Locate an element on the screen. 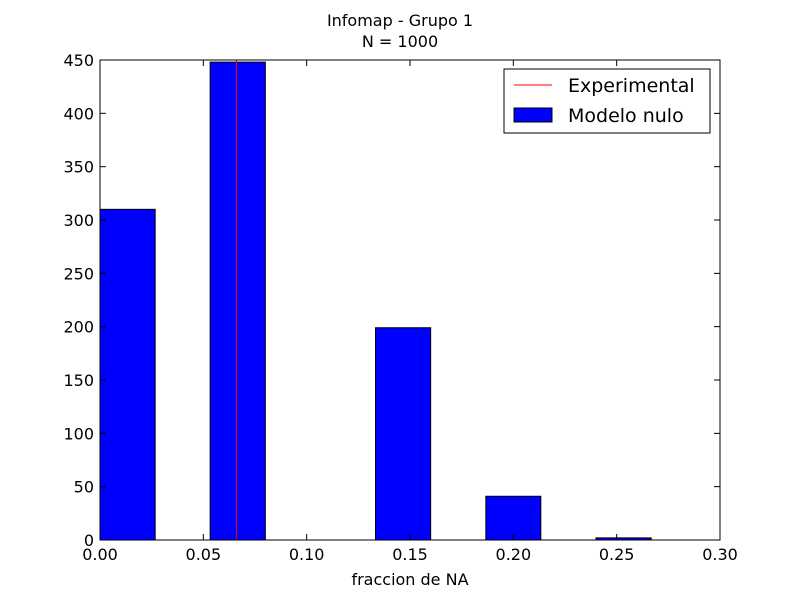 This screenshot has height=600, width=800. y-tick-label: 50 is located at coordinates (84, 487).